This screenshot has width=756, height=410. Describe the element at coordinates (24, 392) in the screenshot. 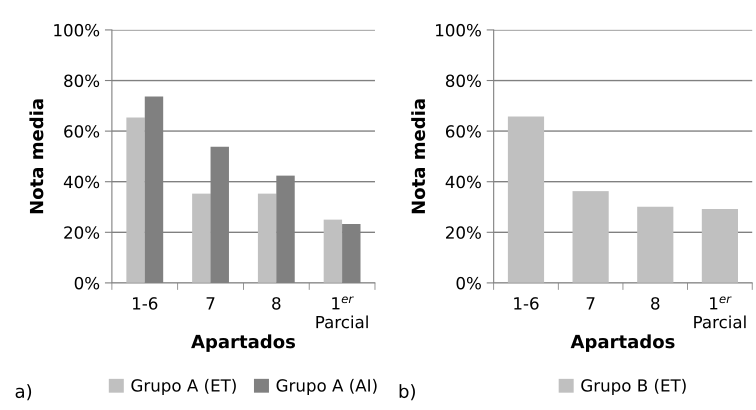

I see `text: a)` at that location.